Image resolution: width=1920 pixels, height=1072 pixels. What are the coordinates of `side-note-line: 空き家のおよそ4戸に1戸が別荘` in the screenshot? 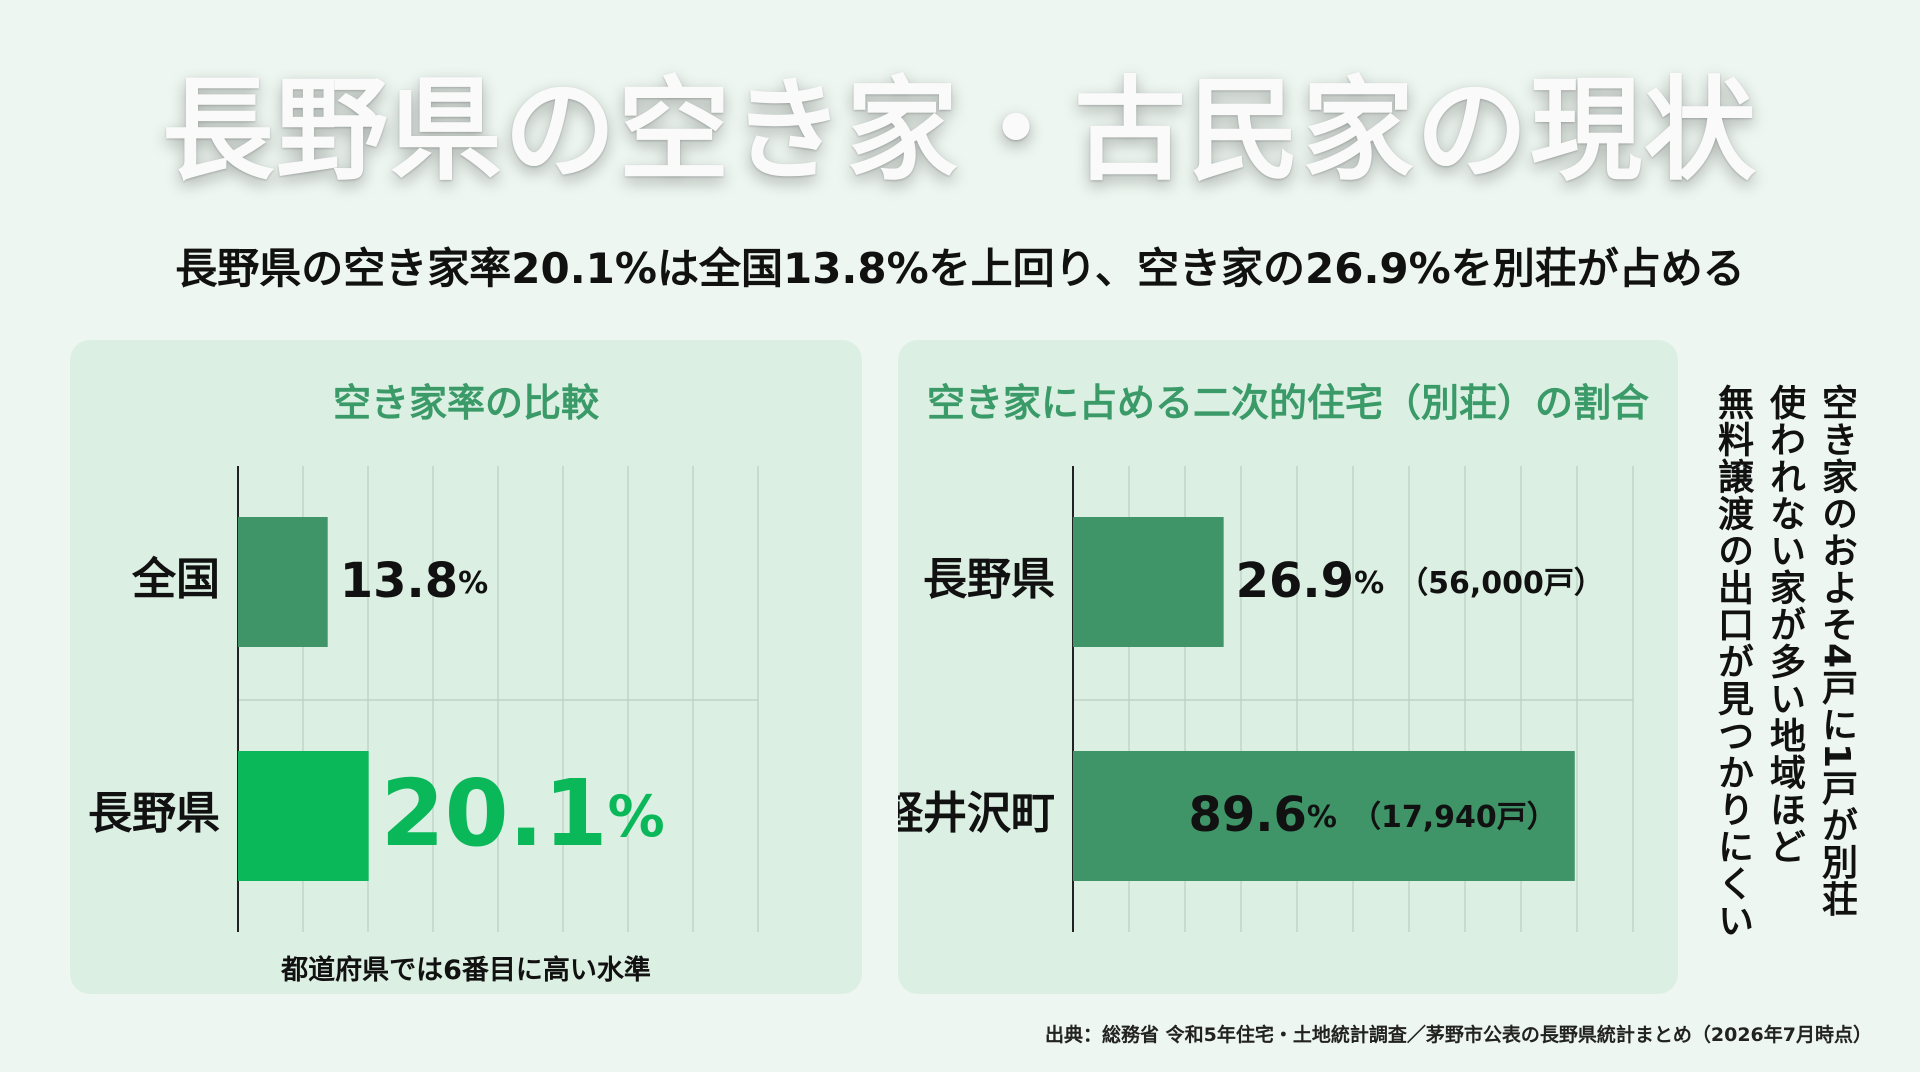 It's located at (1836, 651).